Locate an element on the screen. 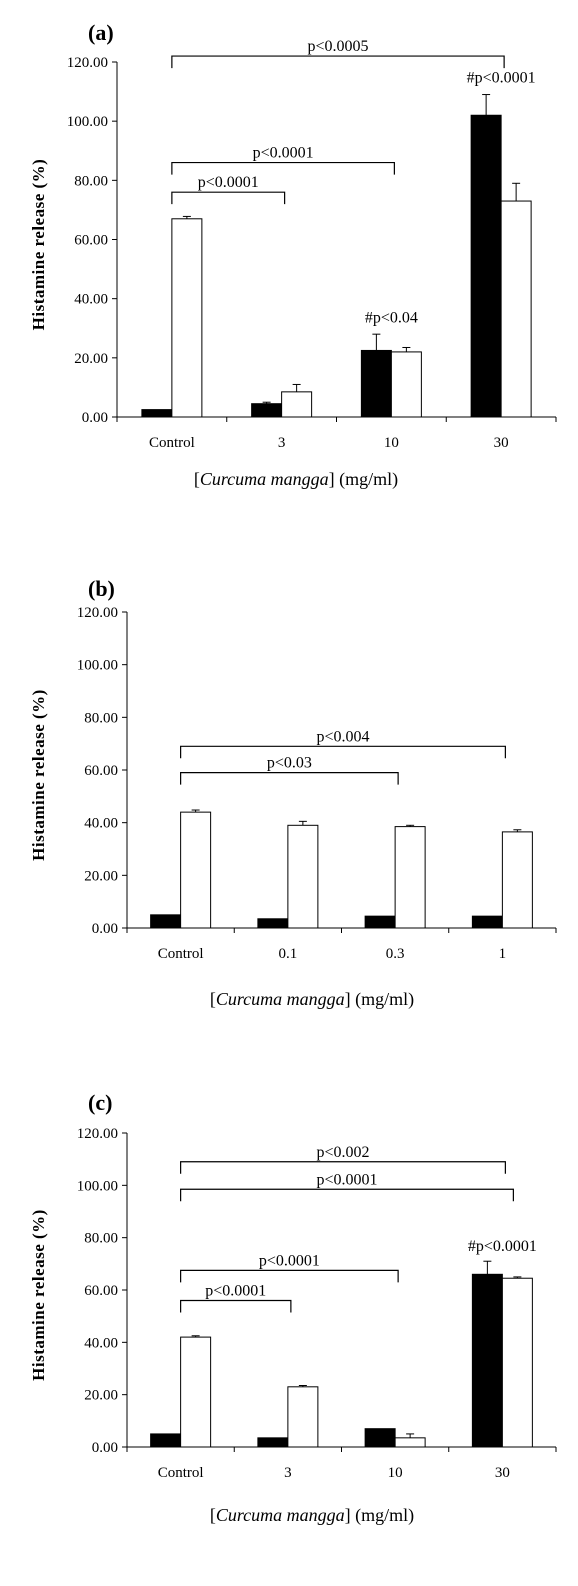 Image resolution: width=578 pixels, height=1586 pixels. panel-label: (b) is located at coordinates (101, 588).